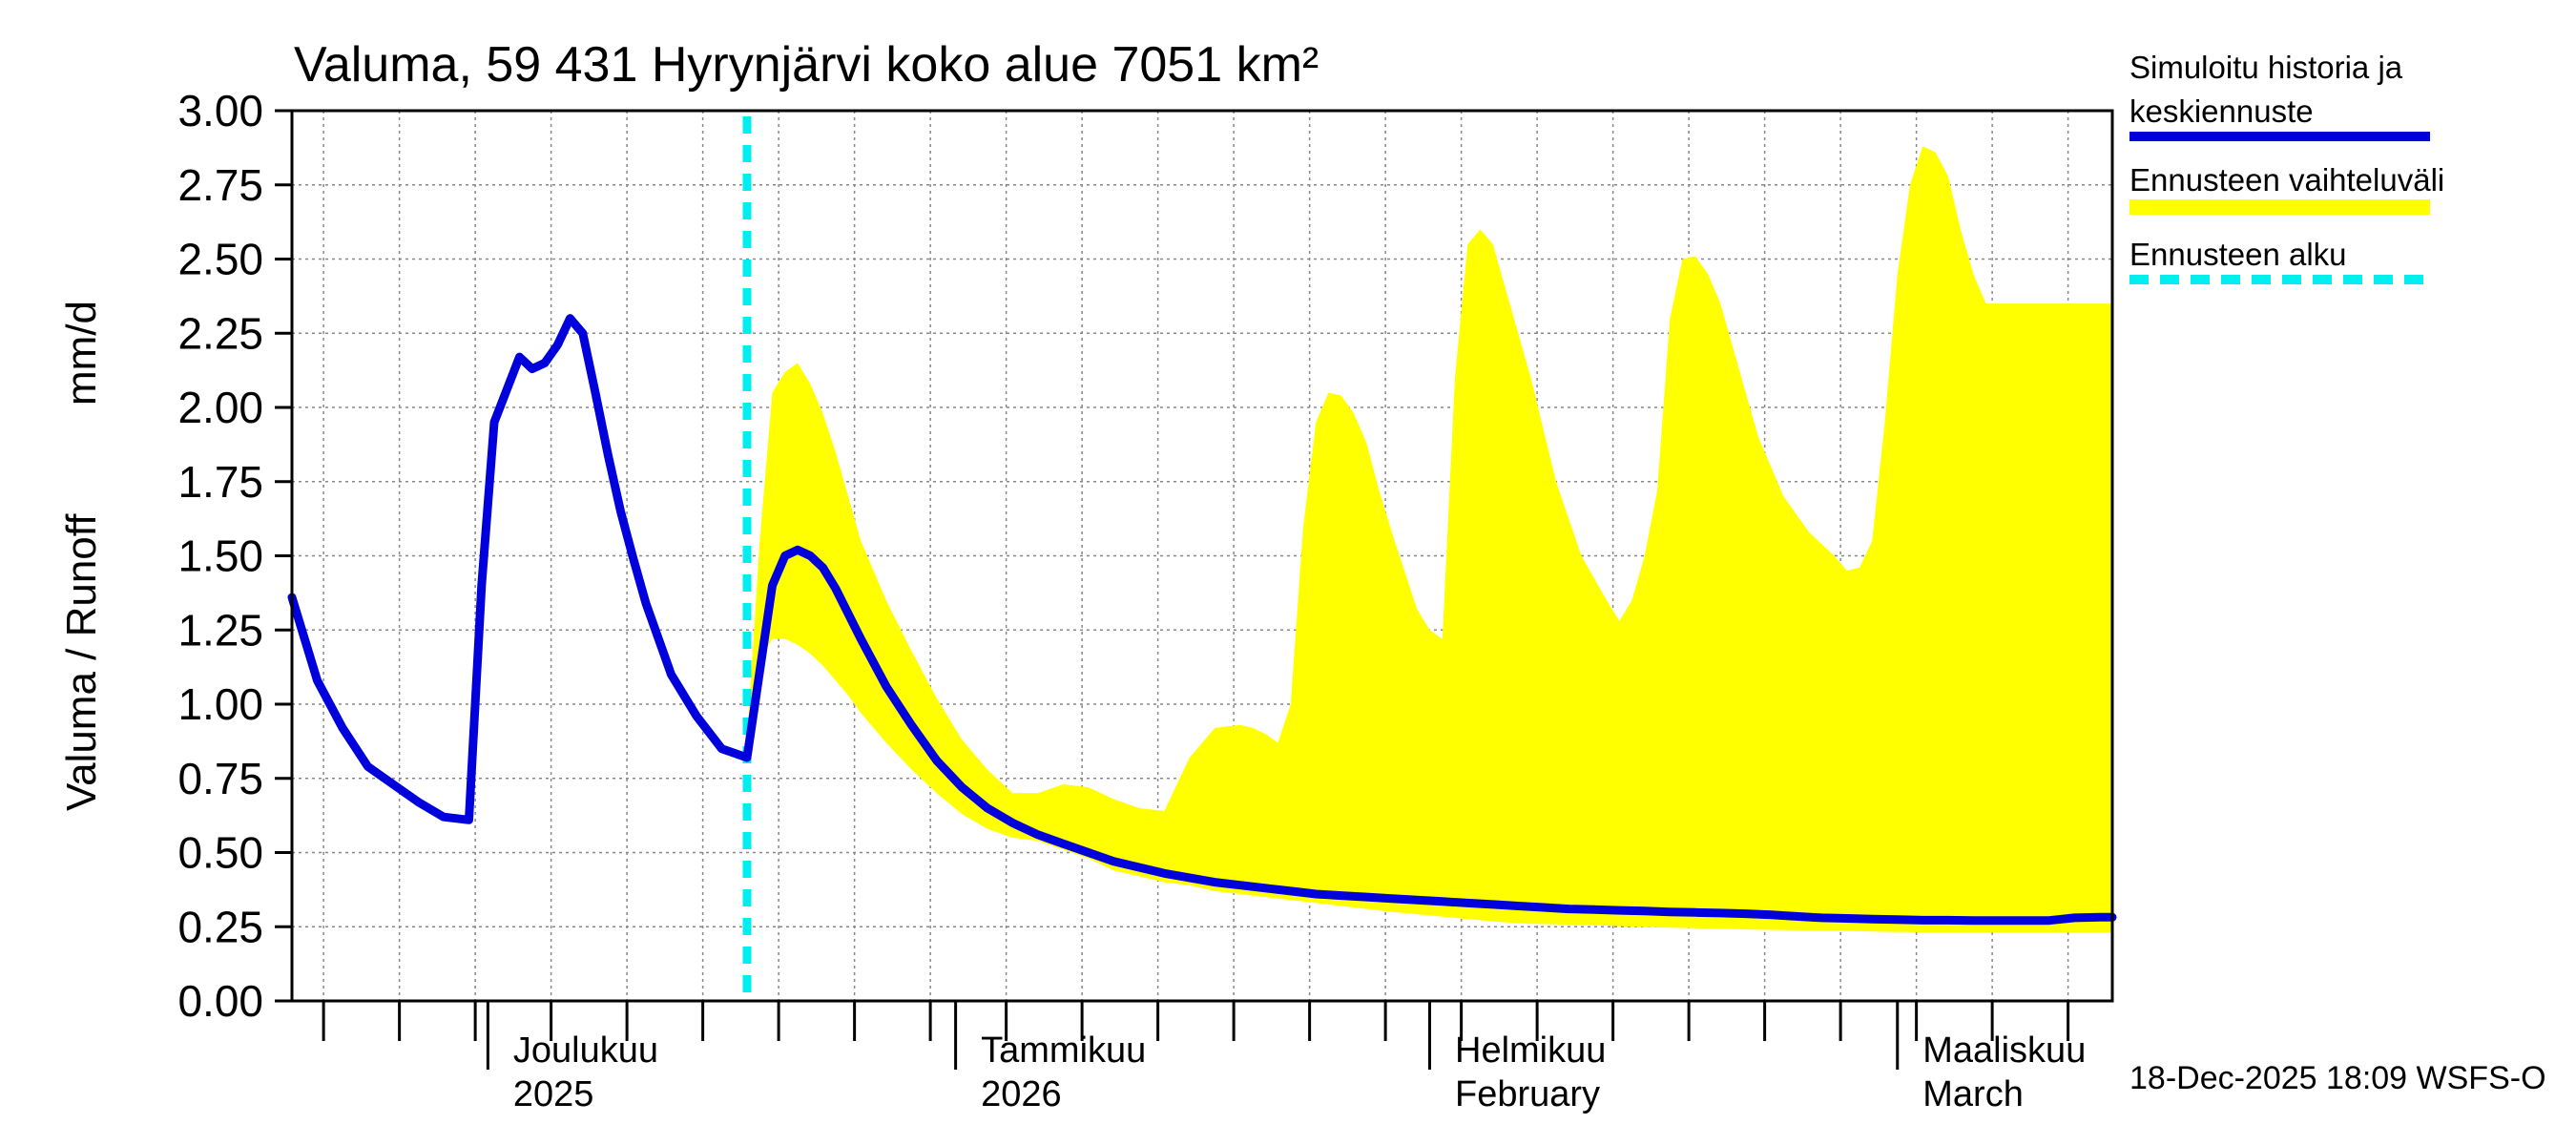 The height and width of the screenshot is (1145, 2576). What do you see at coordinates (220, 1001) in the screenshot?
I see `y-tick-label: 0.00` at bounding box center [220, 1001].